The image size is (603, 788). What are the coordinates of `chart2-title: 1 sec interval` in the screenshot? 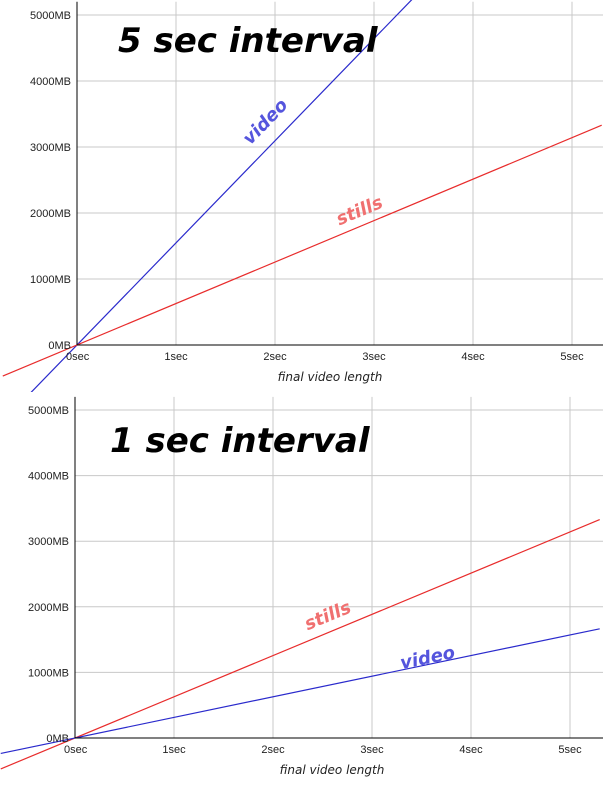 It's located at (240, 441).